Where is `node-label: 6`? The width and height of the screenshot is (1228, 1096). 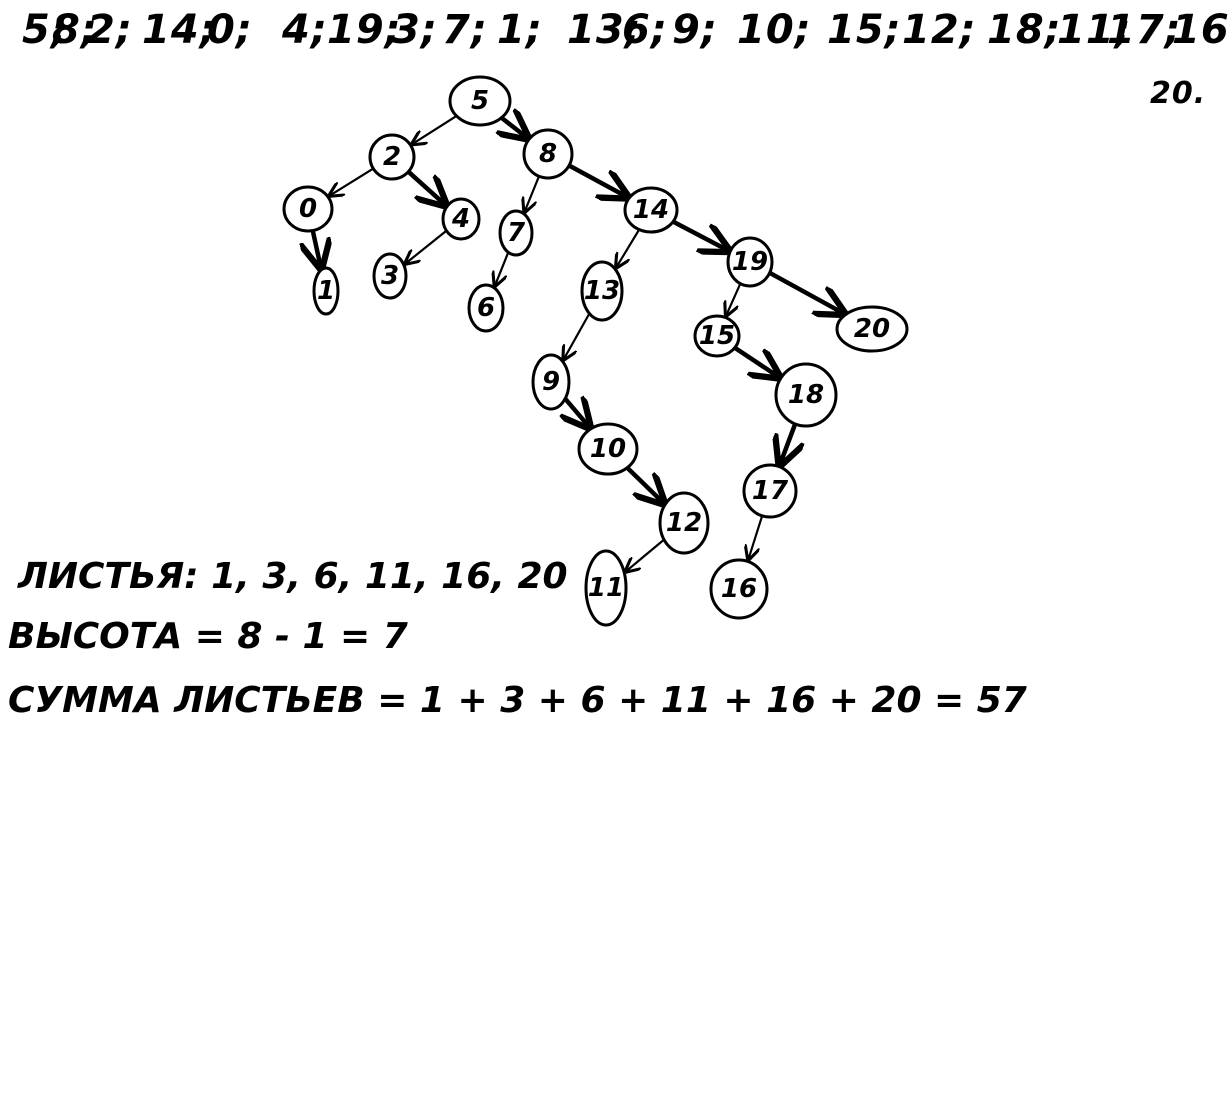 node-label: 6 is located at coordinates (486, 308).